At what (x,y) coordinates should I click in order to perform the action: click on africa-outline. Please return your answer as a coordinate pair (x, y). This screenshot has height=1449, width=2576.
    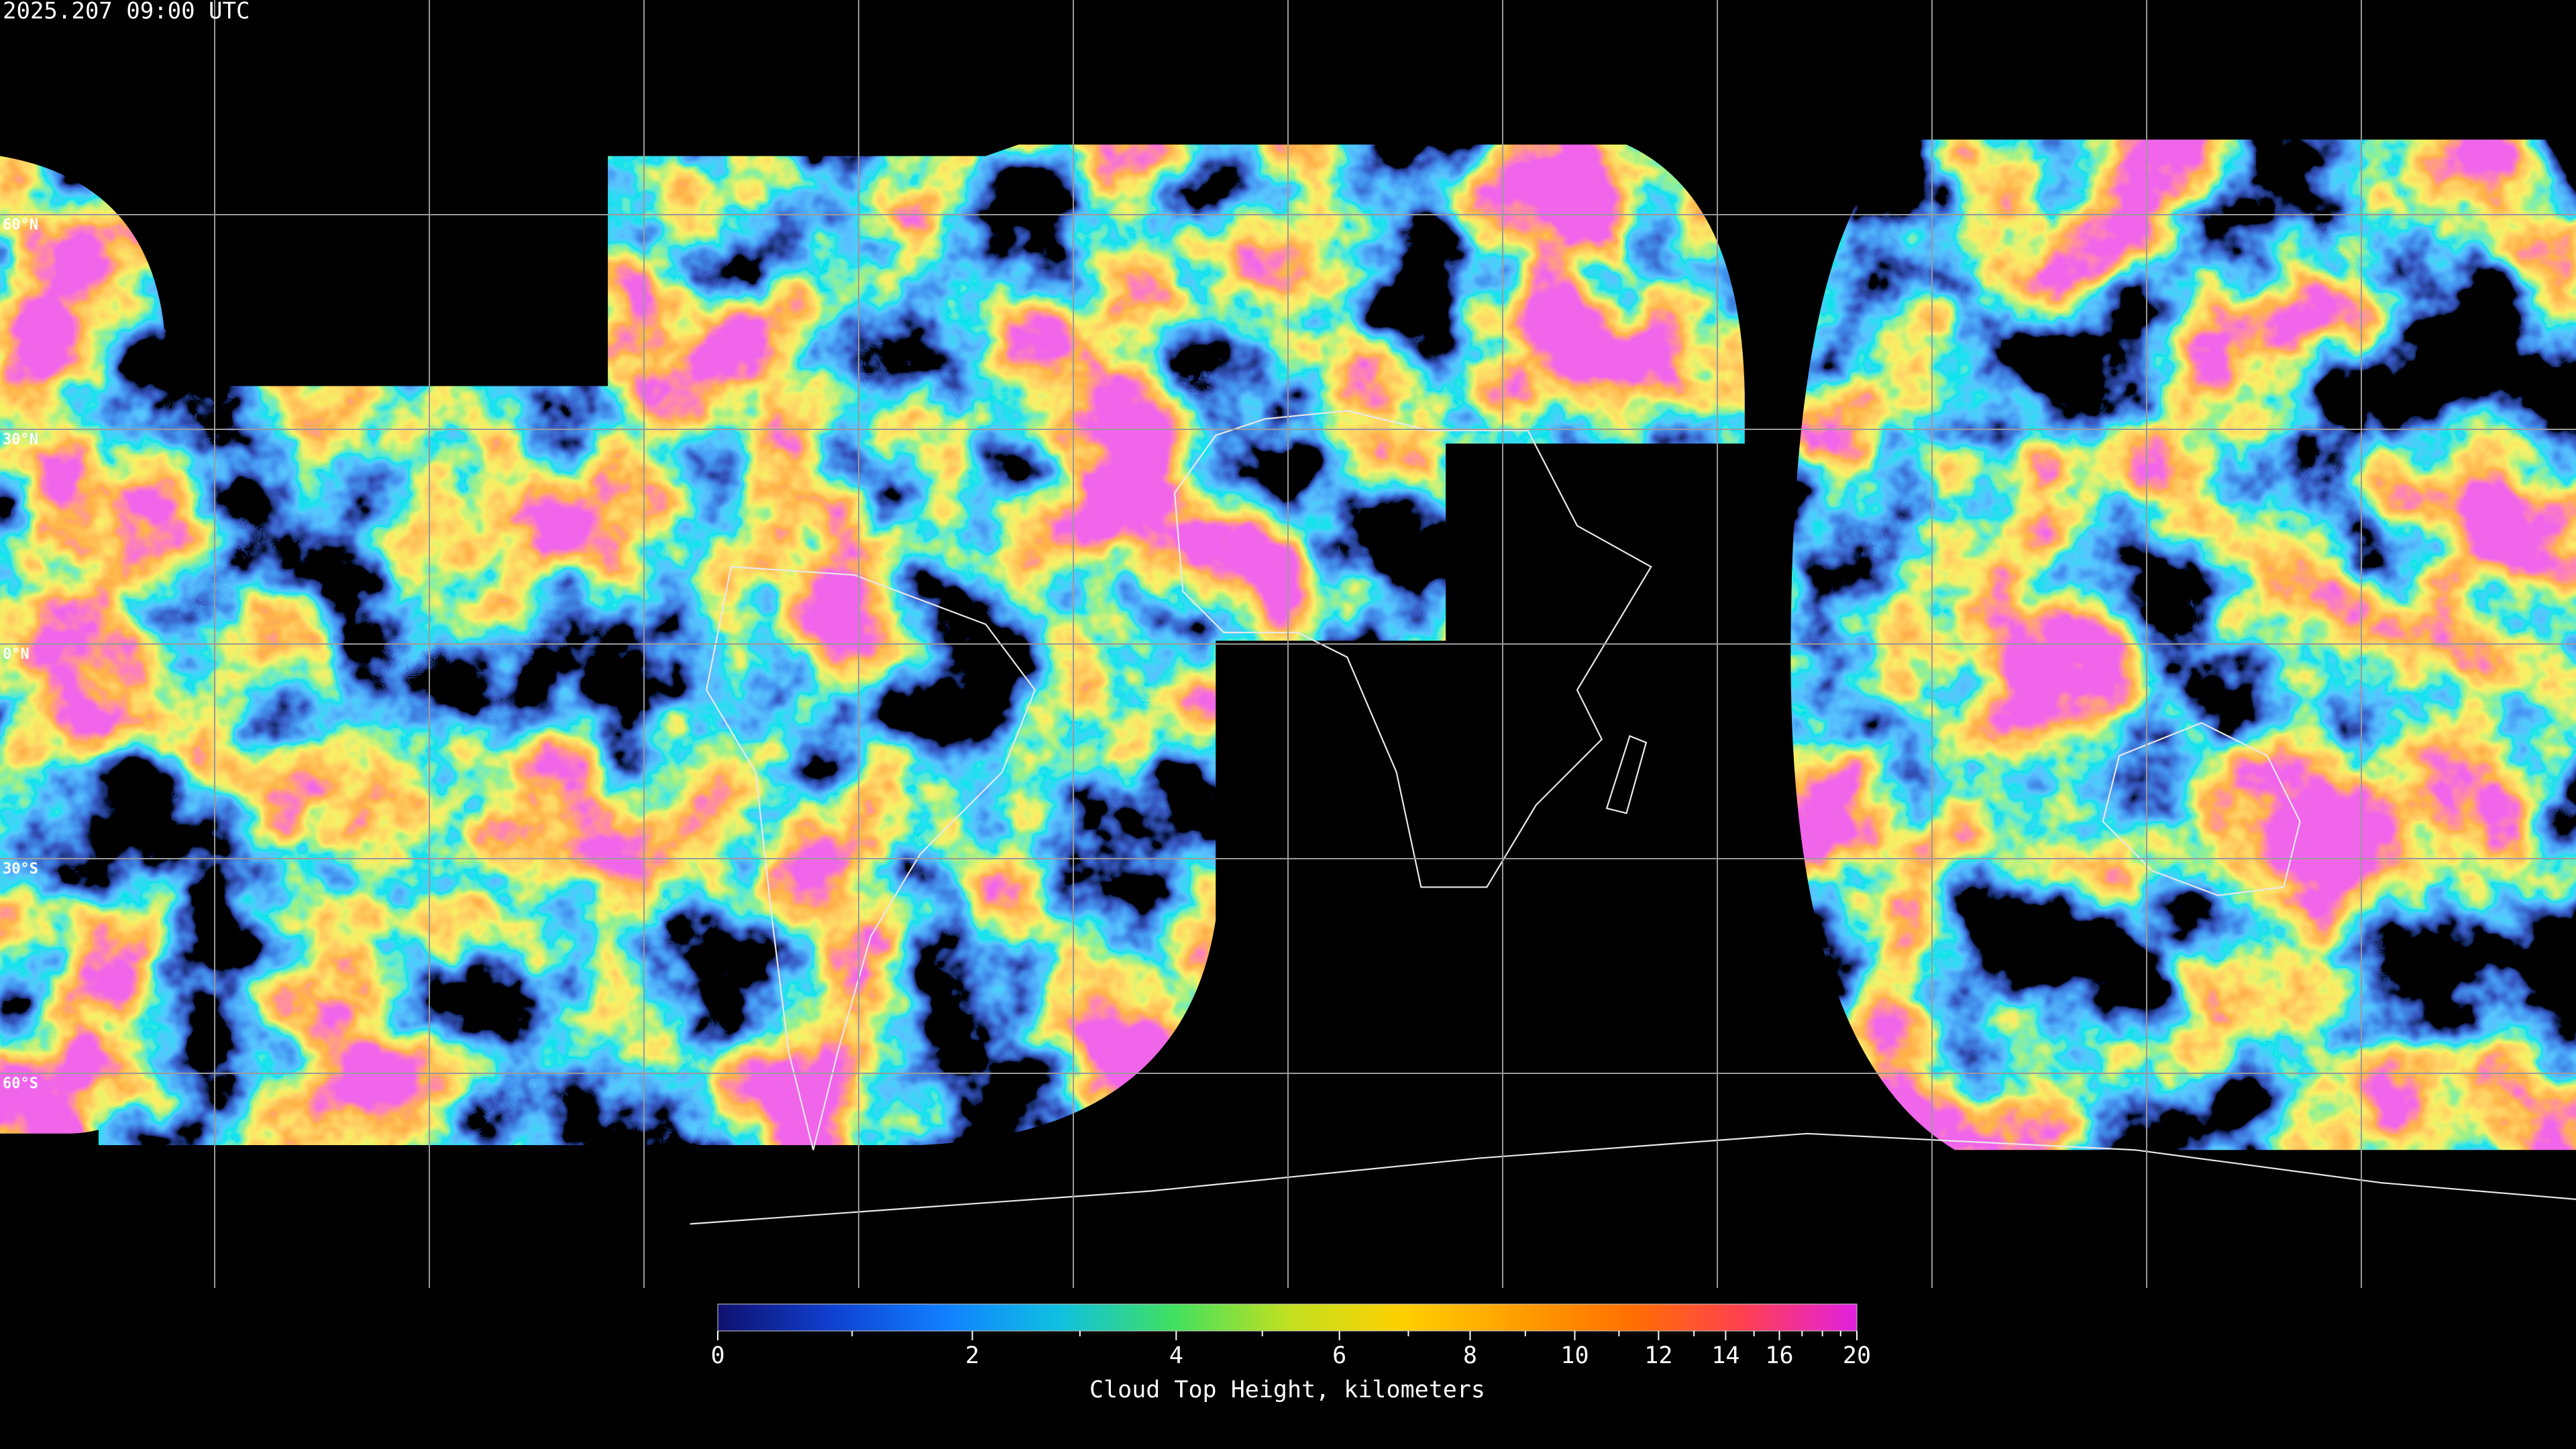
    Looking at the image, I should click on (1412, 649).